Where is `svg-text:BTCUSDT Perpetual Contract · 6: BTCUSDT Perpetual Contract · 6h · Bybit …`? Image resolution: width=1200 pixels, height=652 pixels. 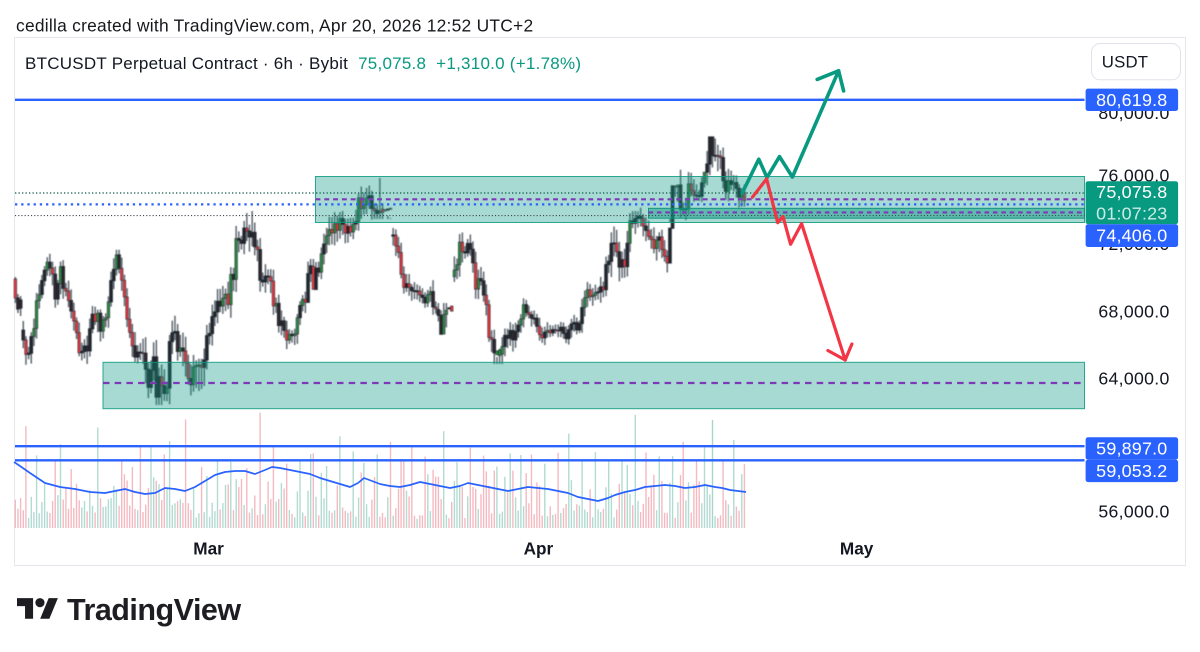 svg-text:BTCUSDT Perpetual Contract · 6: BTCUSDT Perpetual Contract · 6h · Bybit … is located at coordinates (303, 63).